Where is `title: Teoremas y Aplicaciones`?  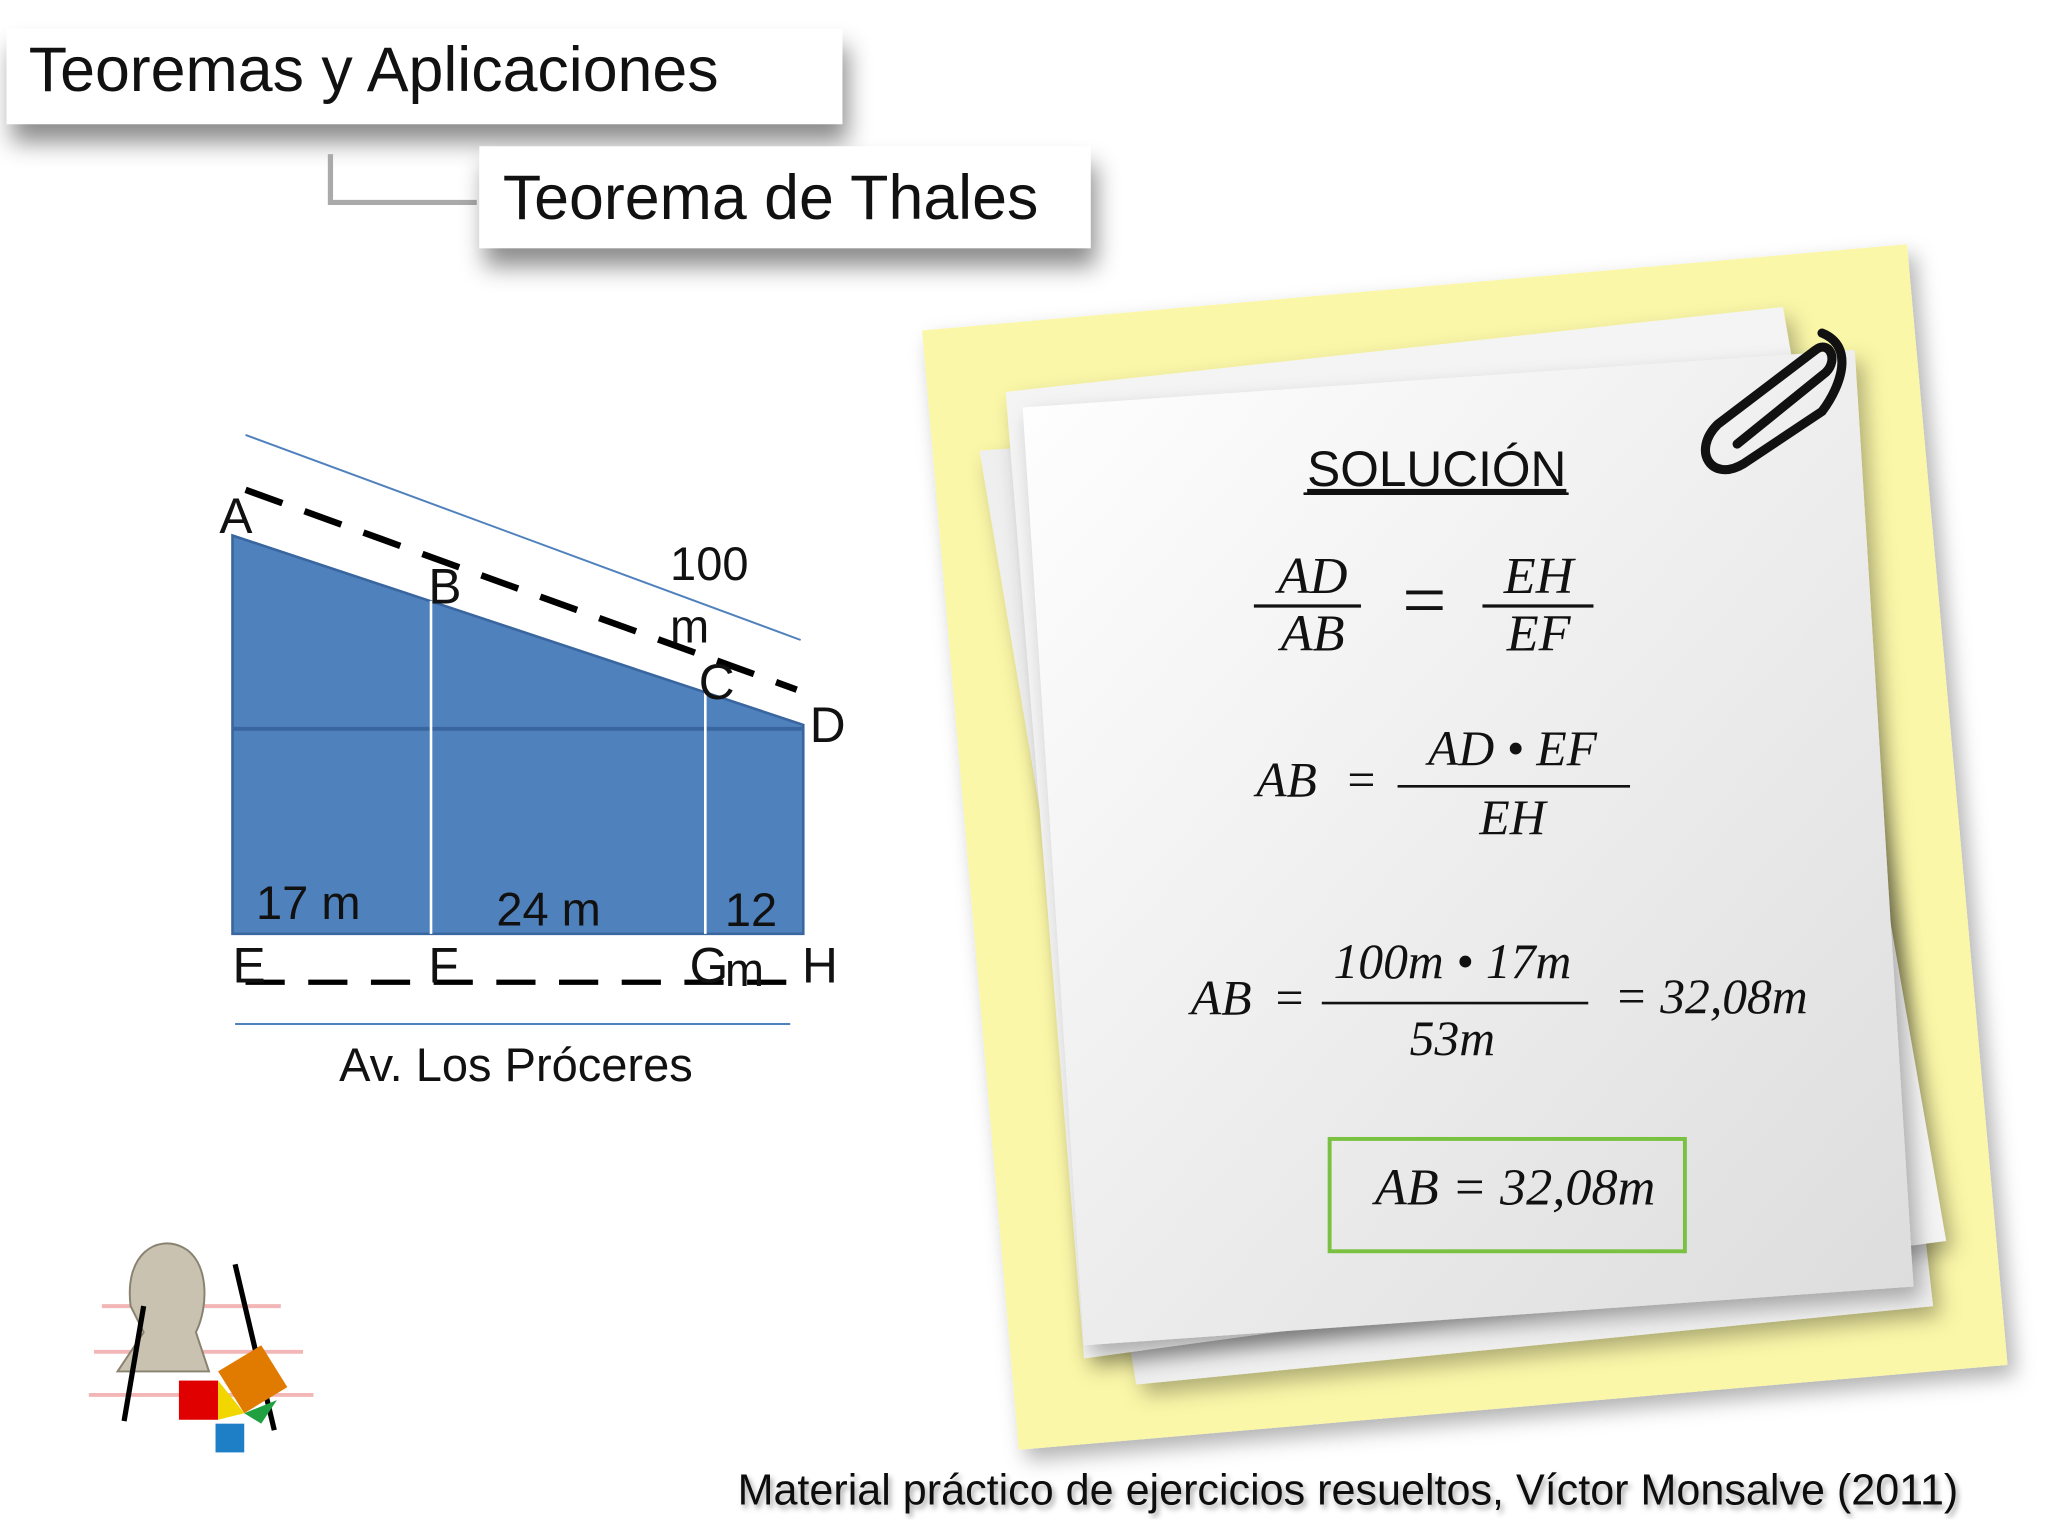 title: Teoremas y Aplicaciones is located at coordinates (374, 70).